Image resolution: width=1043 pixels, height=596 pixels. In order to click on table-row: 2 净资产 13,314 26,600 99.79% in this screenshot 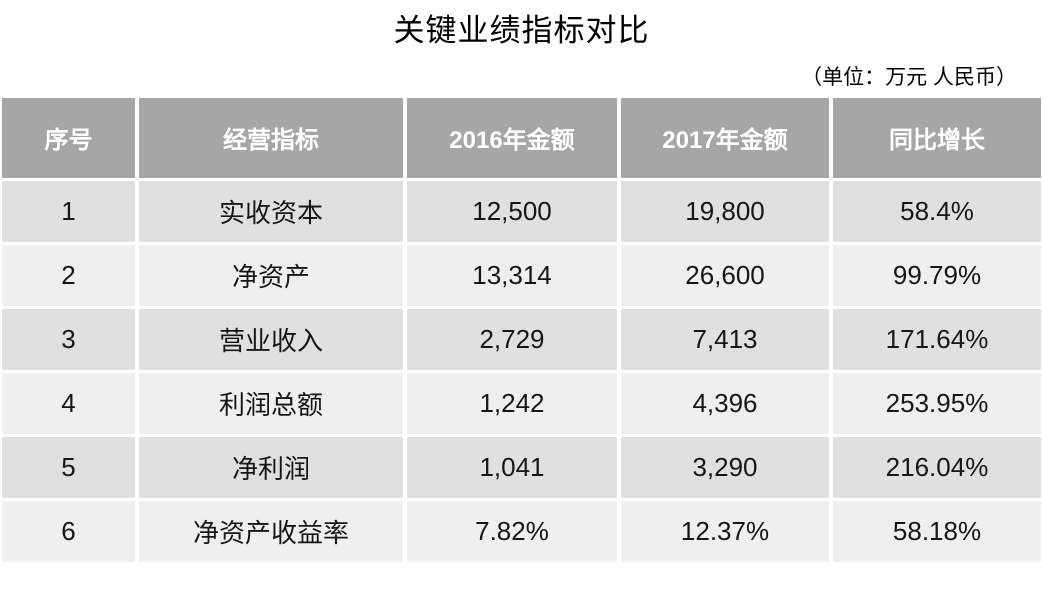, I will do `click(521, 275)`.